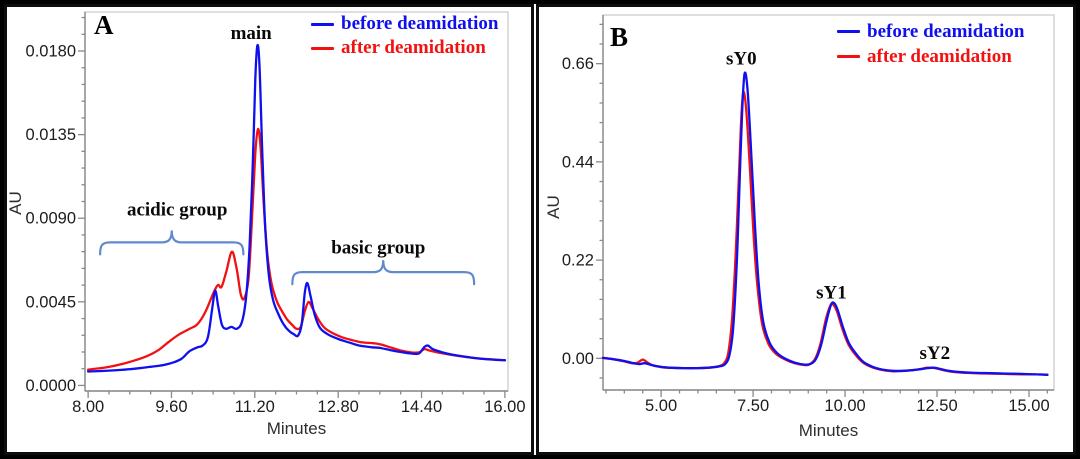 This screenshot has height=459, width=1080. Describe the element at coordinates (177, 209) in the screenshot. I see `group-label: acidic group` at that location.